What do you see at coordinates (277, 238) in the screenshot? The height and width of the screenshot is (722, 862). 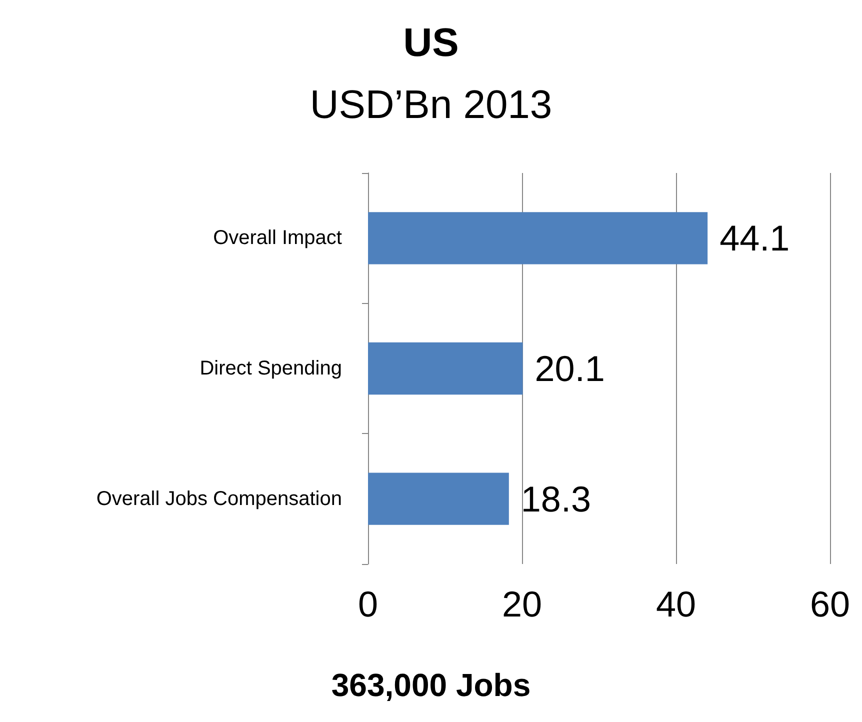 I see `y-tick-label: Overall Impact` at bounding box center [277, 238].